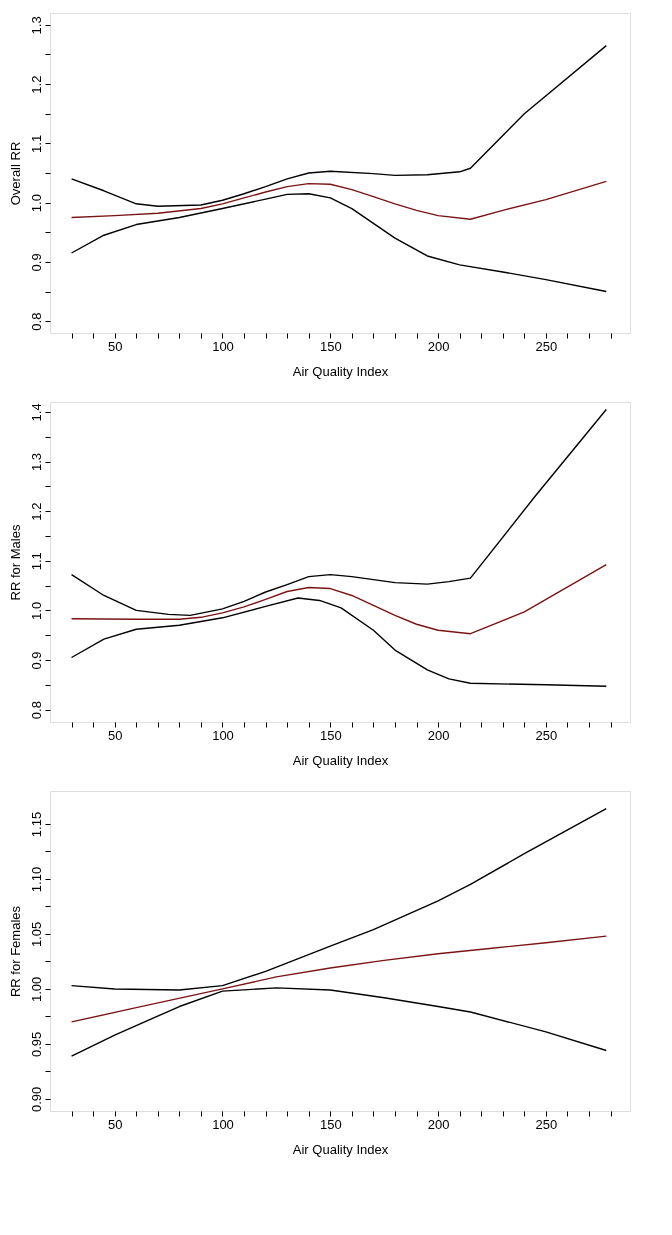 The image size is (672, 1235). What do you see at coordinates (36, 1099) in the screenshot?
I see `y-tick-label: 0.90` at bounding box center [36, 1099].